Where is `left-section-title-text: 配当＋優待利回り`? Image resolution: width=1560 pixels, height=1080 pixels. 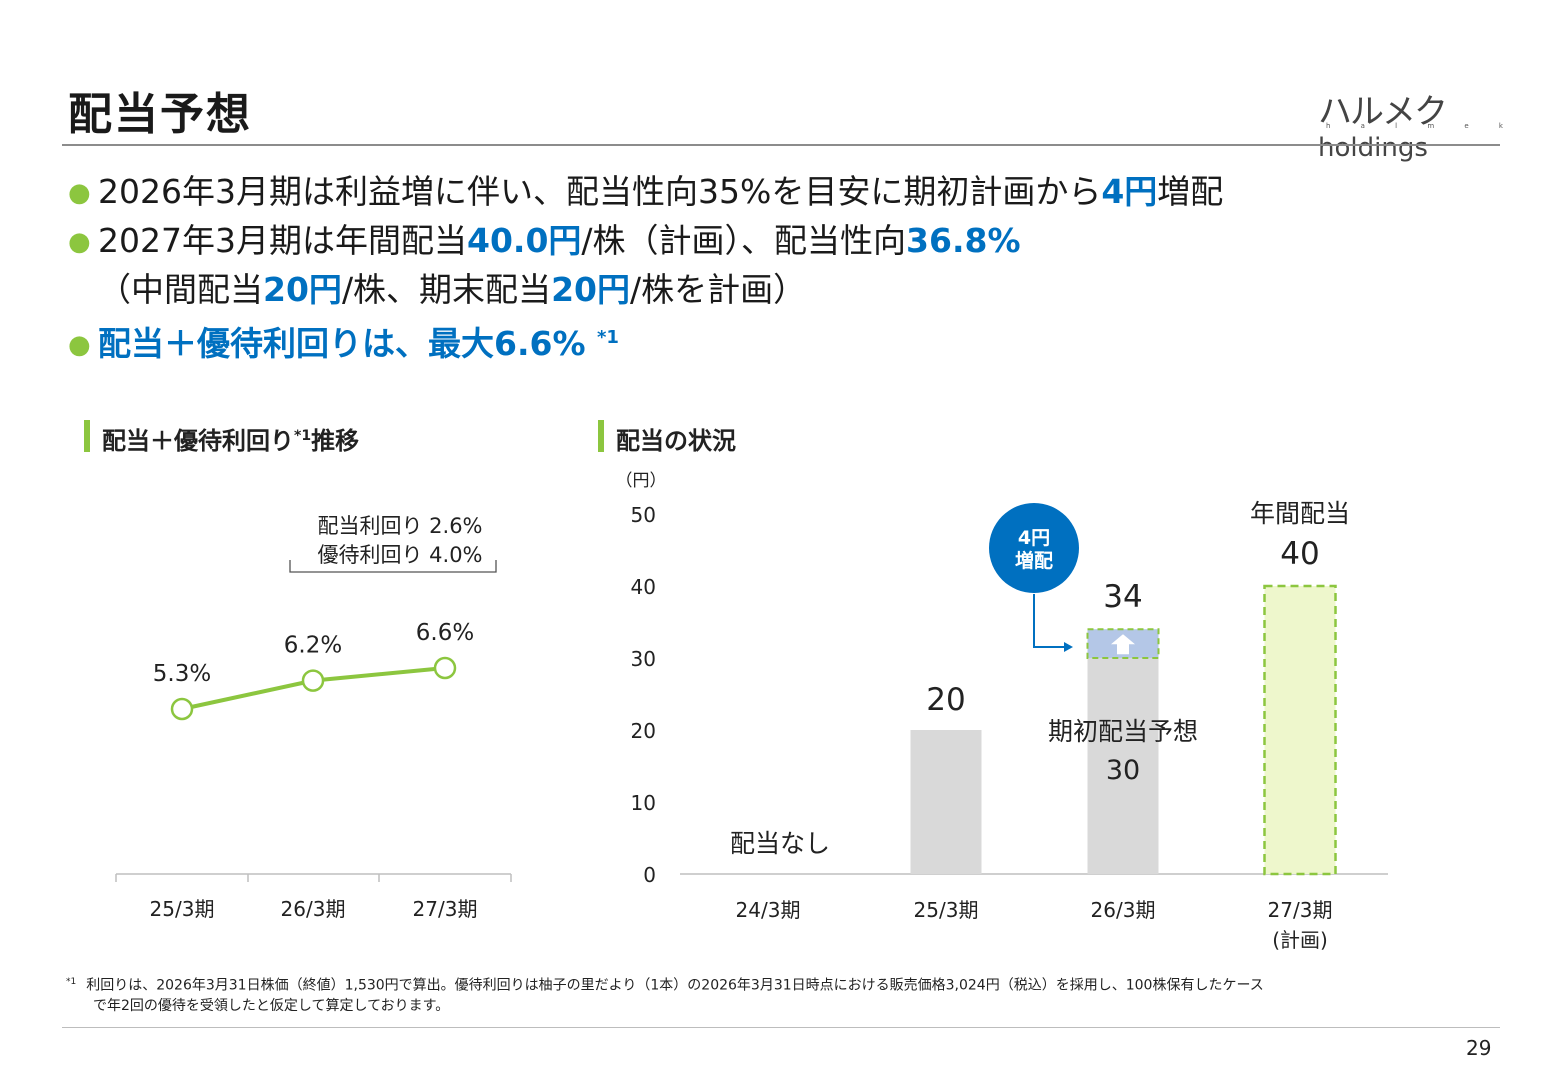
left-section-title-text: 配当＋優待利回り is located at coordinates (198, 441).